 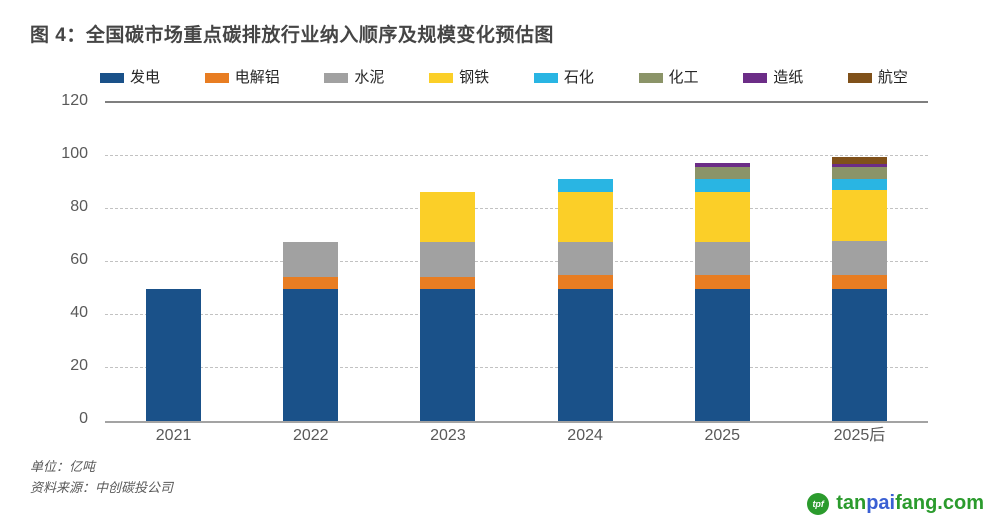 I want to click on x-tick-label-2023: 2023, so click(x=448, y=435).